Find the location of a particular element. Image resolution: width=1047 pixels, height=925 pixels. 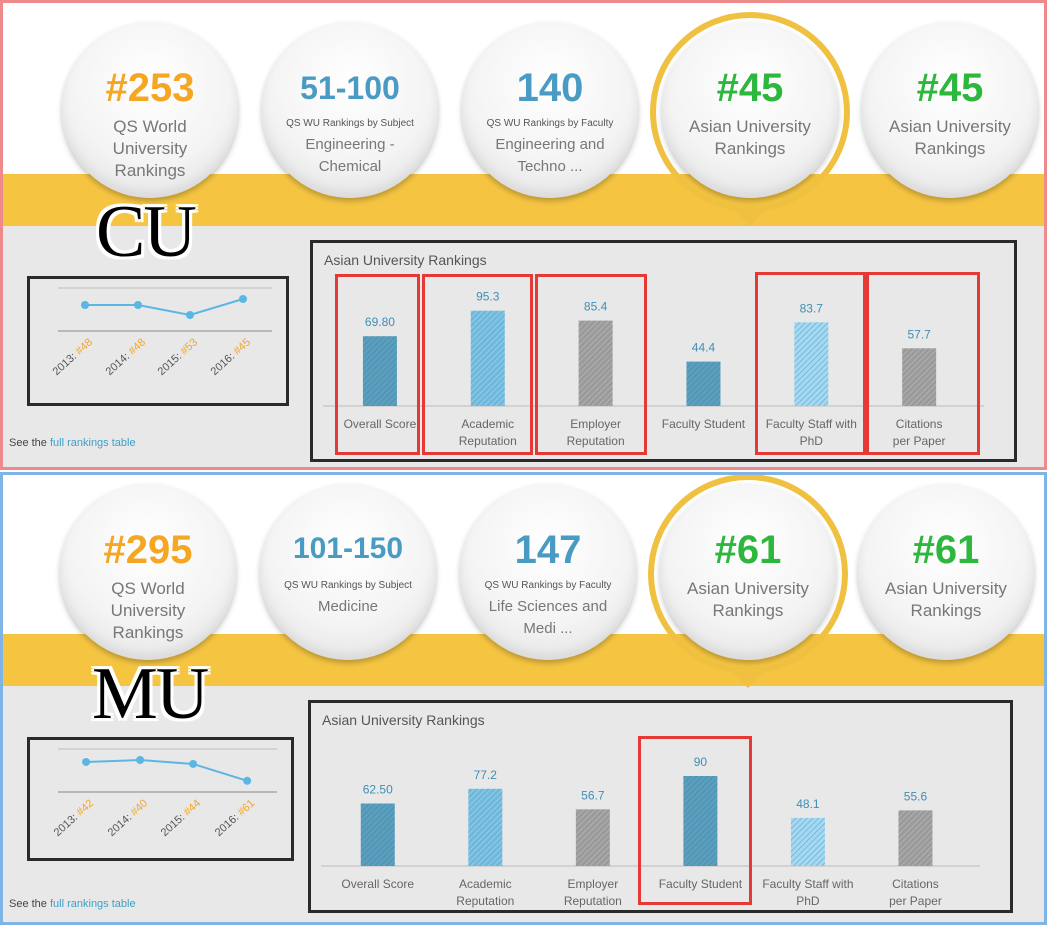

bar-value-label: 55.6 is located at coordinates (916, 796).